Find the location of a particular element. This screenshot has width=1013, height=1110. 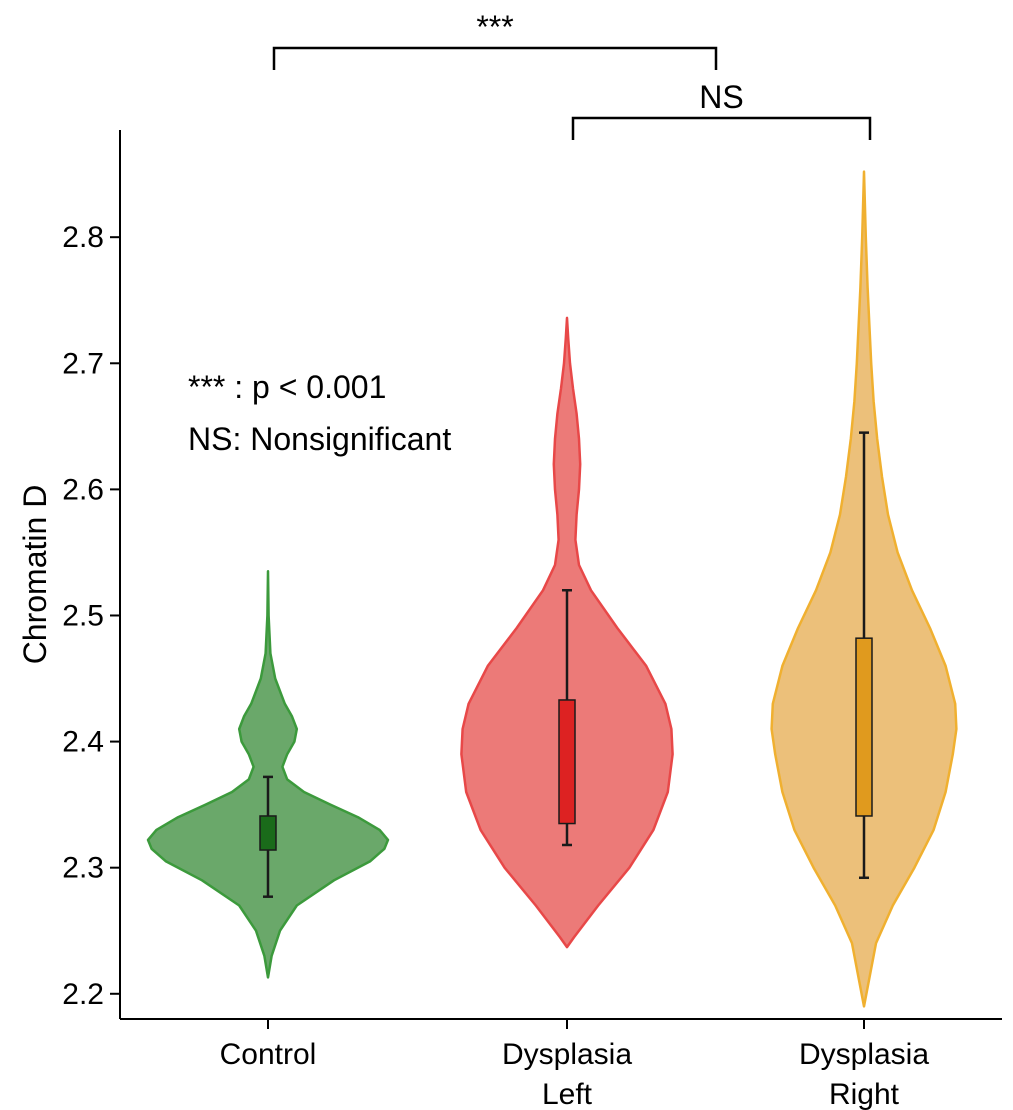

y-tick-label: 2.4 is located at coordinates (83, 742).